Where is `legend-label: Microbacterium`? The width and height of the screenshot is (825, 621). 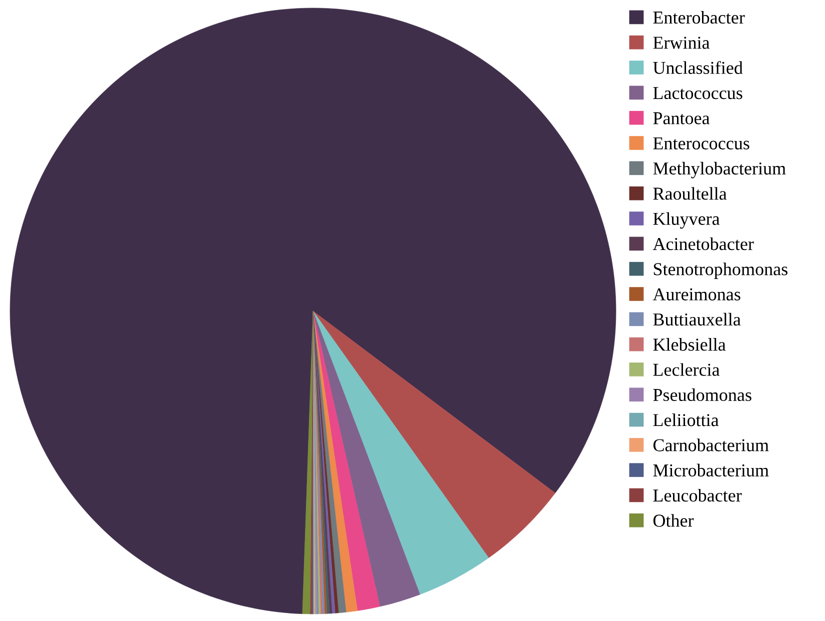
legend-label: Microbacterium is located at coordinates (711, 470).